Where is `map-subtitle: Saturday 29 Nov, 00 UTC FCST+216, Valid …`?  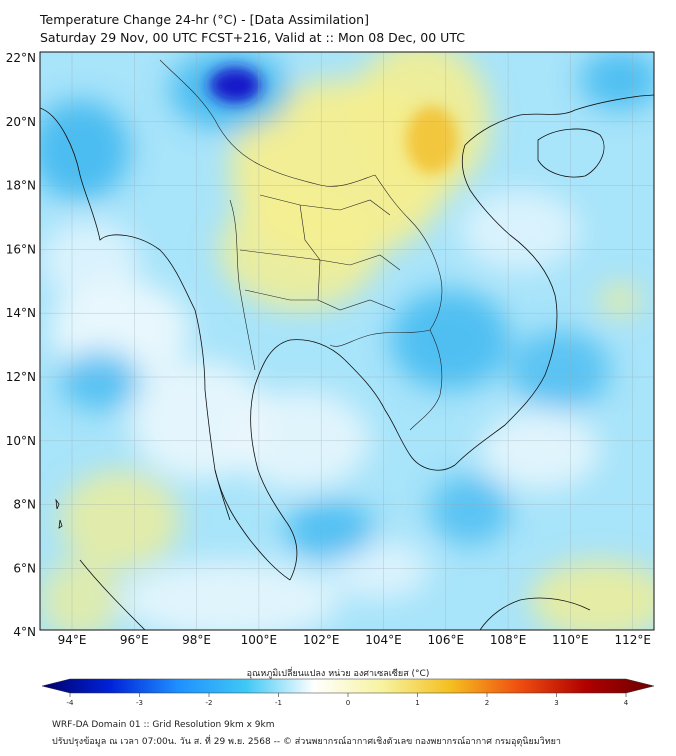
map-subtitle: Saturday 29 Nov, 00 UTC FCST+216, Valid … is located at coordinates (252, 37).